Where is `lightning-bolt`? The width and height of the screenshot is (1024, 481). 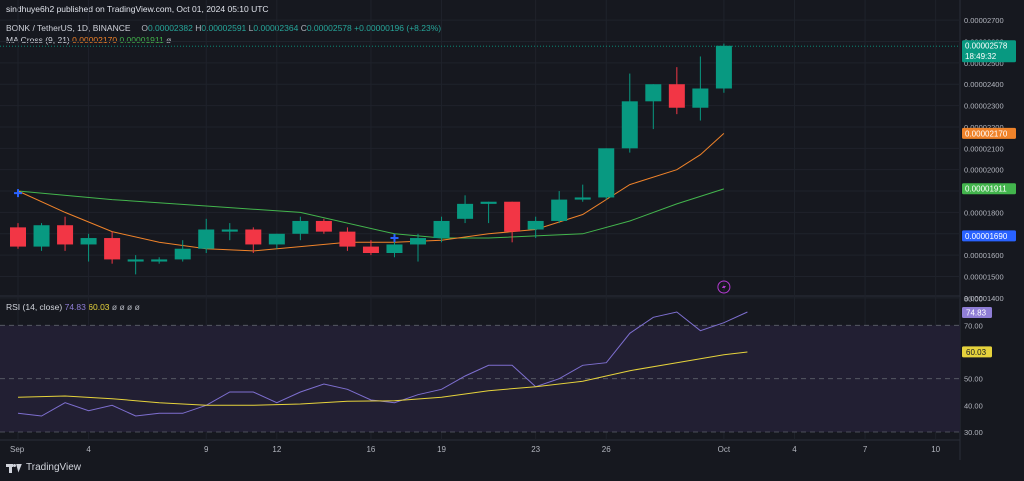
lightning-bolt is located at coordinates (723, 287).